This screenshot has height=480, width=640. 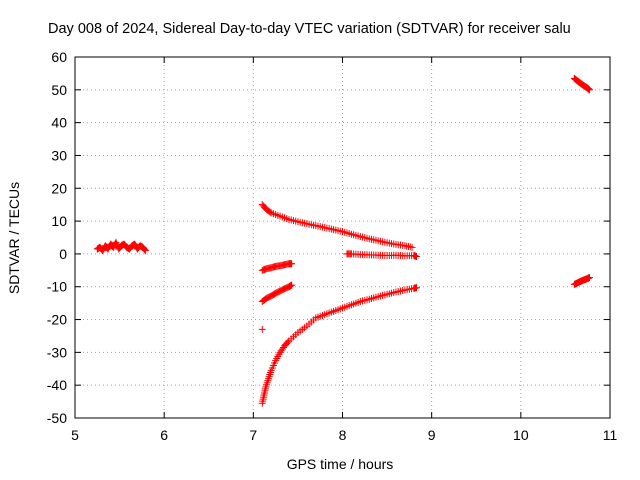 I want to click on series-late-high, so click(x=581, y=84).